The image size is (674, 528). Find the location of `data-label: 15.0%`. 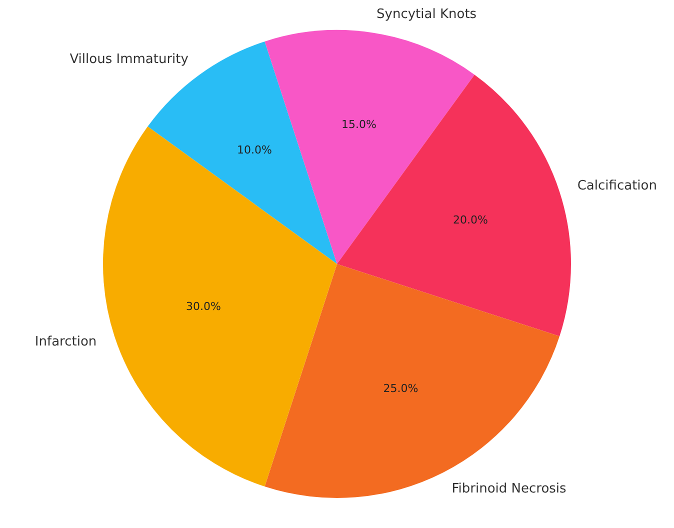

data-label: 15.0% is located at coordinates (358, 125).